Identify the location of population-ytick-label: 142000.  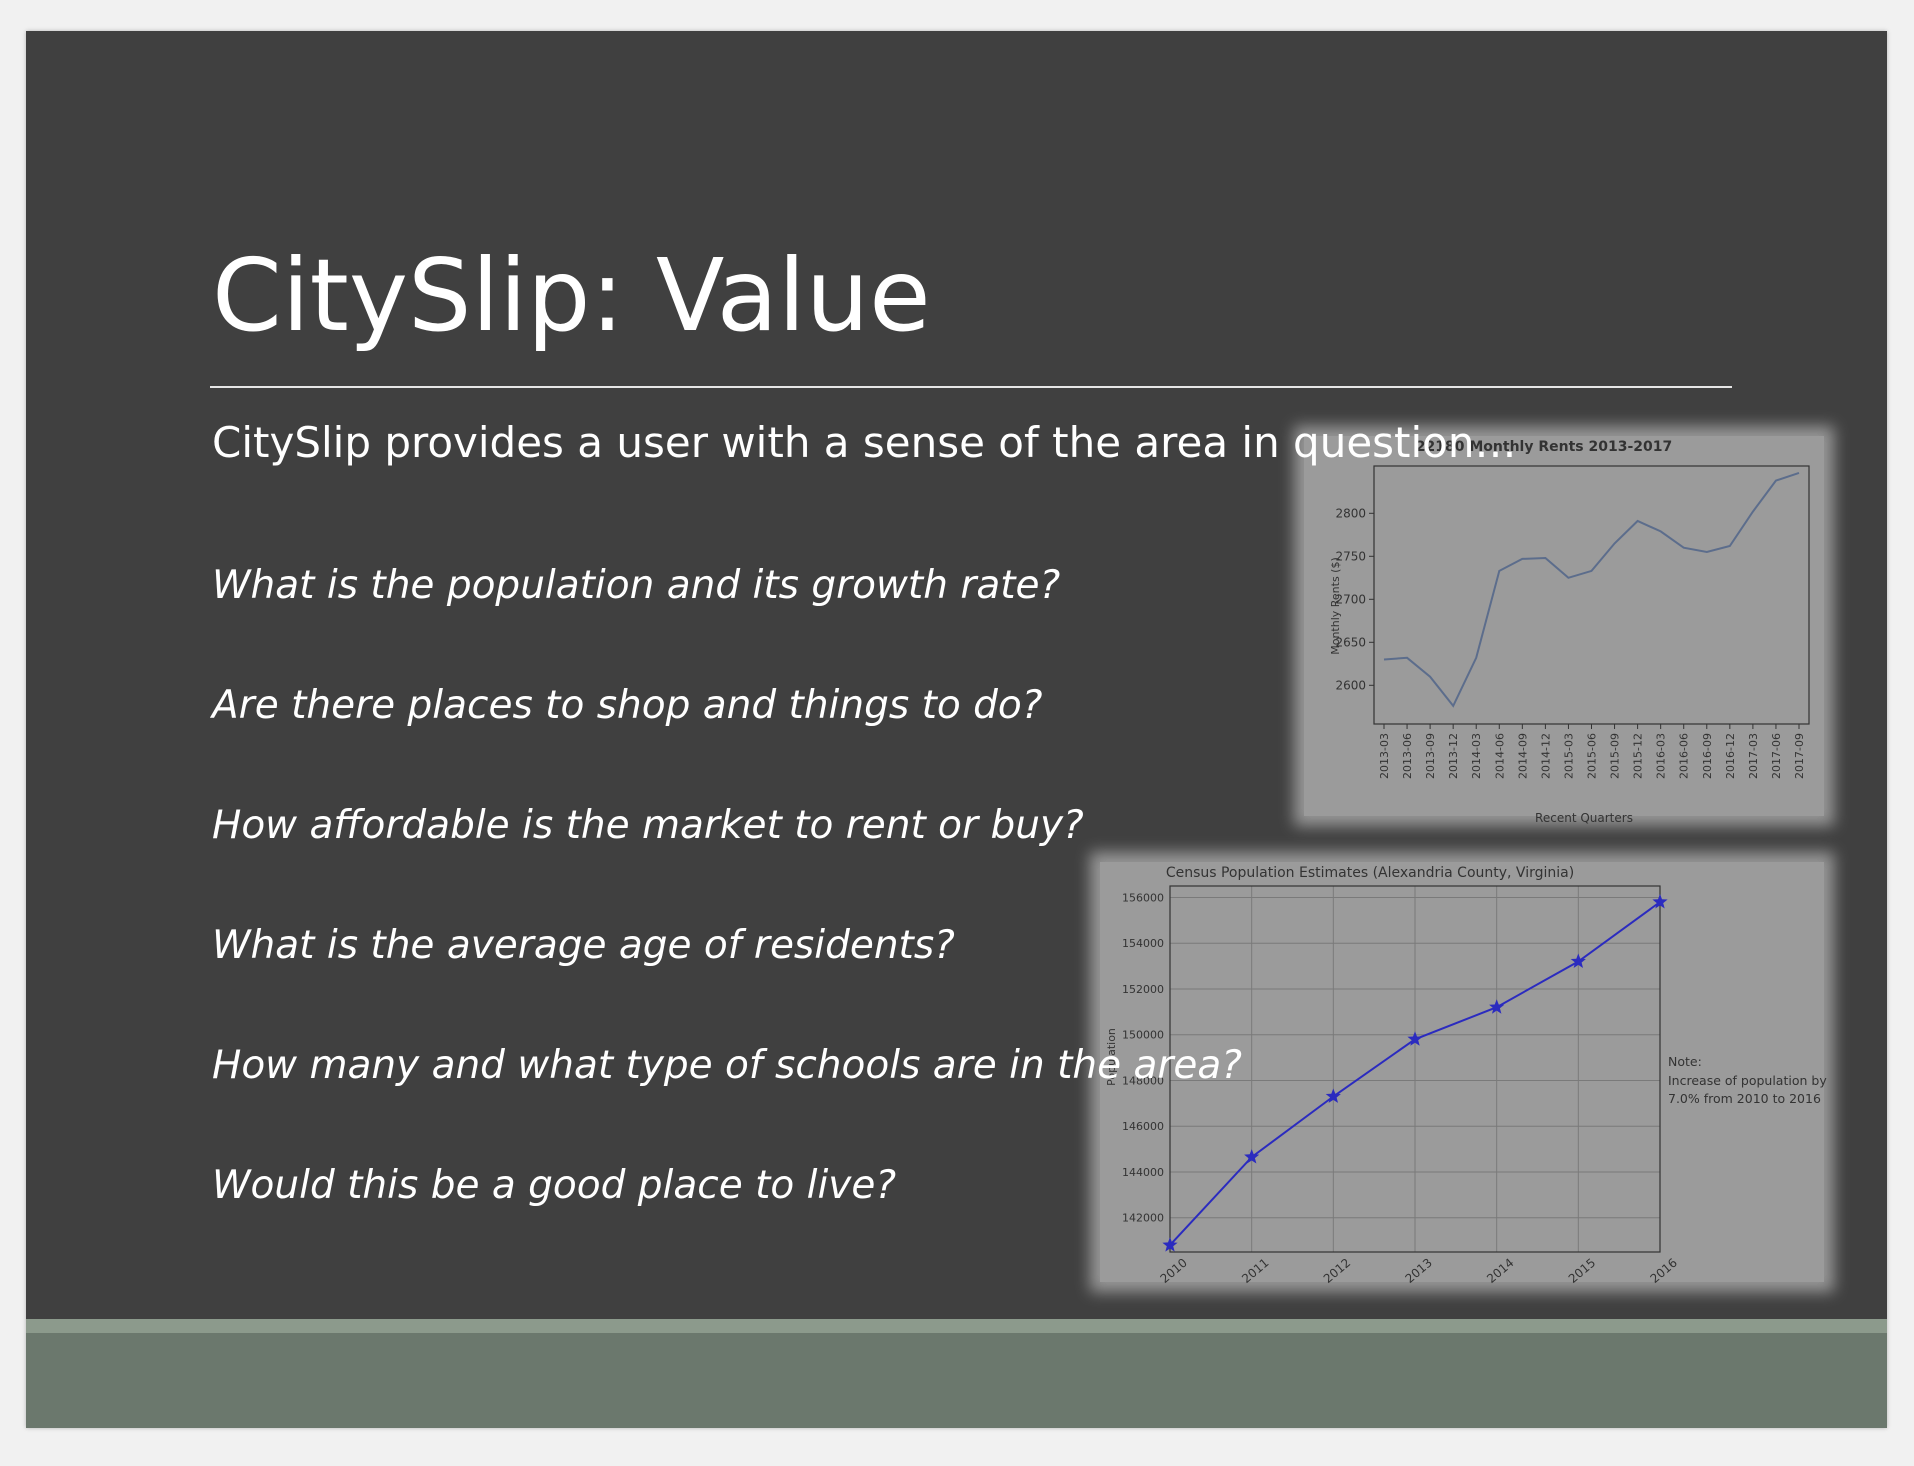
(1143, 1218).